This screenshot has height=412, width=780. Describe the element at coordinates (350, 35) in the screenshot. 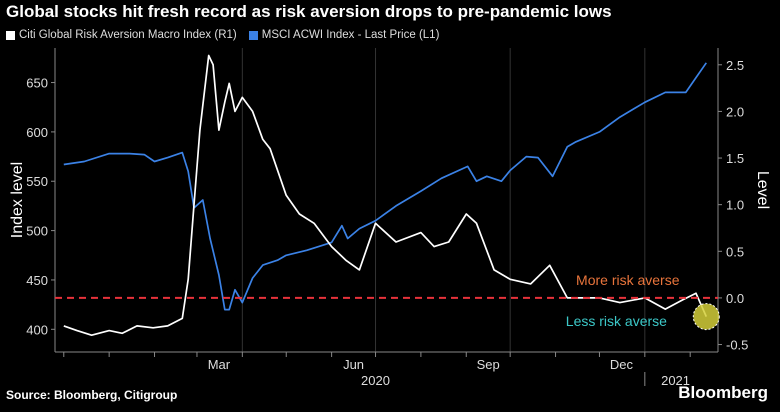

I see `legend-label-msci-acwi: MSCI ACWI Index - Last Price (L1)` at that location.